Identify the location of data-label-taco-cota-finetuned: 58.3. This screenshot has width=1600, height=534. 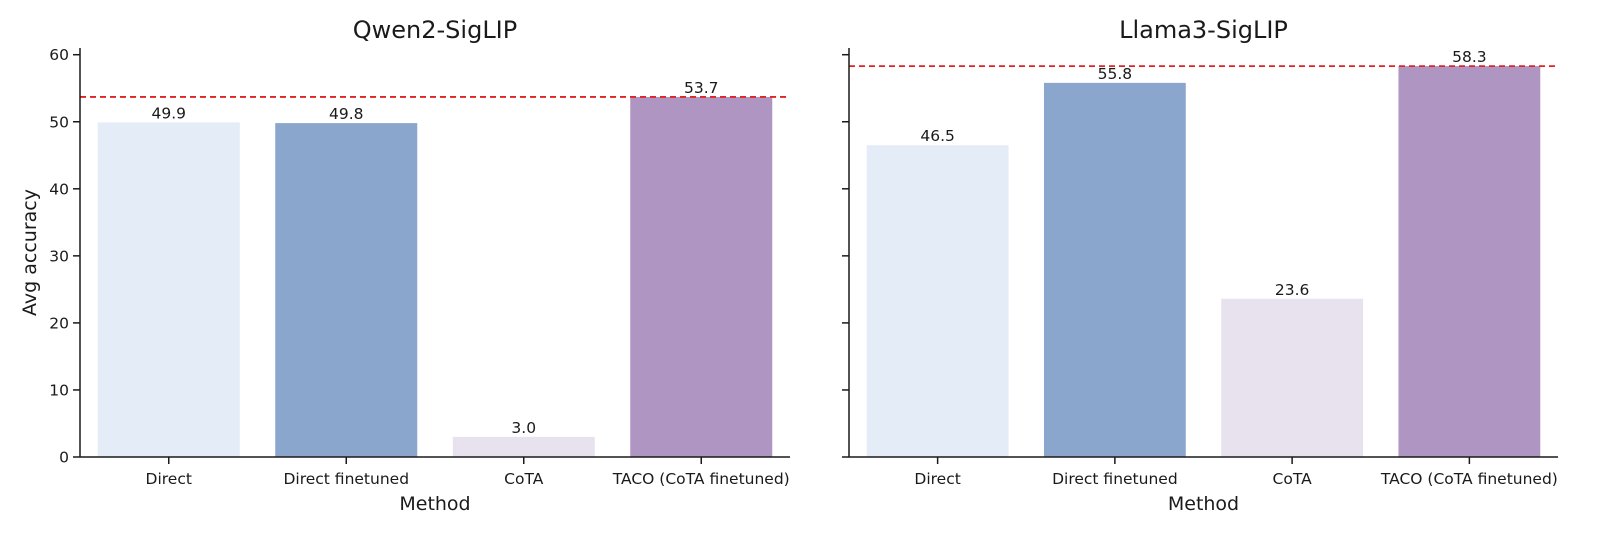
(1469, 57).